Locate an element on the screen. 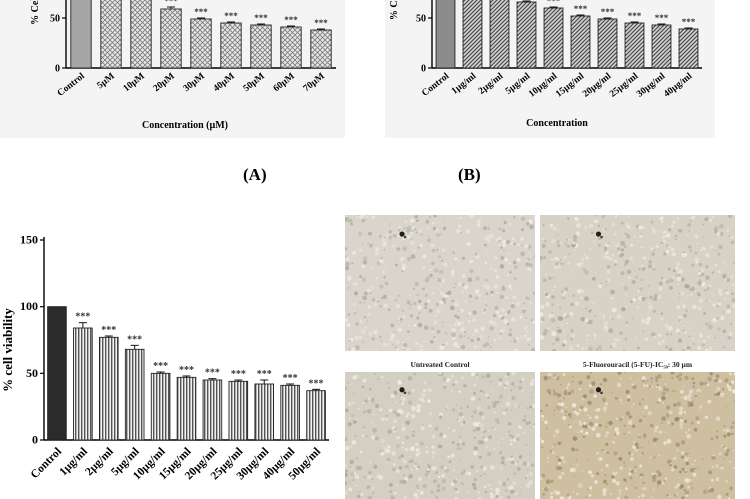 The width and height of the screenshot is (750, 499). caption-b: (B) is located at coordinates (469, 174).